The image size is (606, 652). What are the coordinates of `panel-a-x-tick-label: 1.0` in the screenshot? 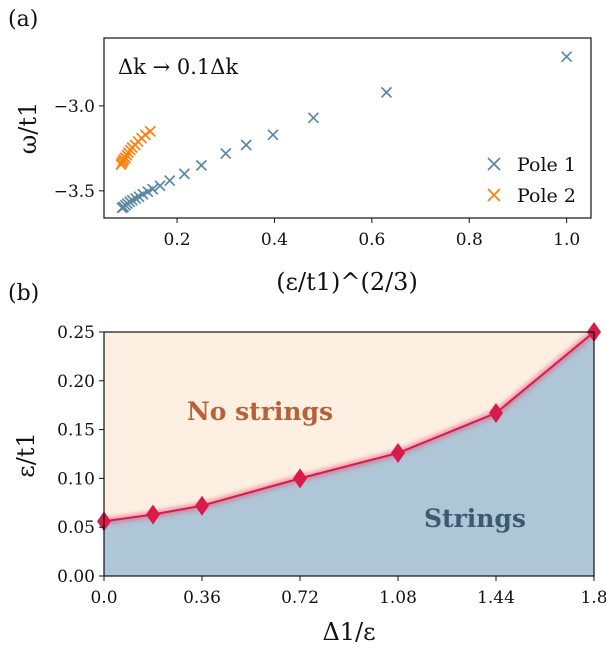 It's located at (566, 240).